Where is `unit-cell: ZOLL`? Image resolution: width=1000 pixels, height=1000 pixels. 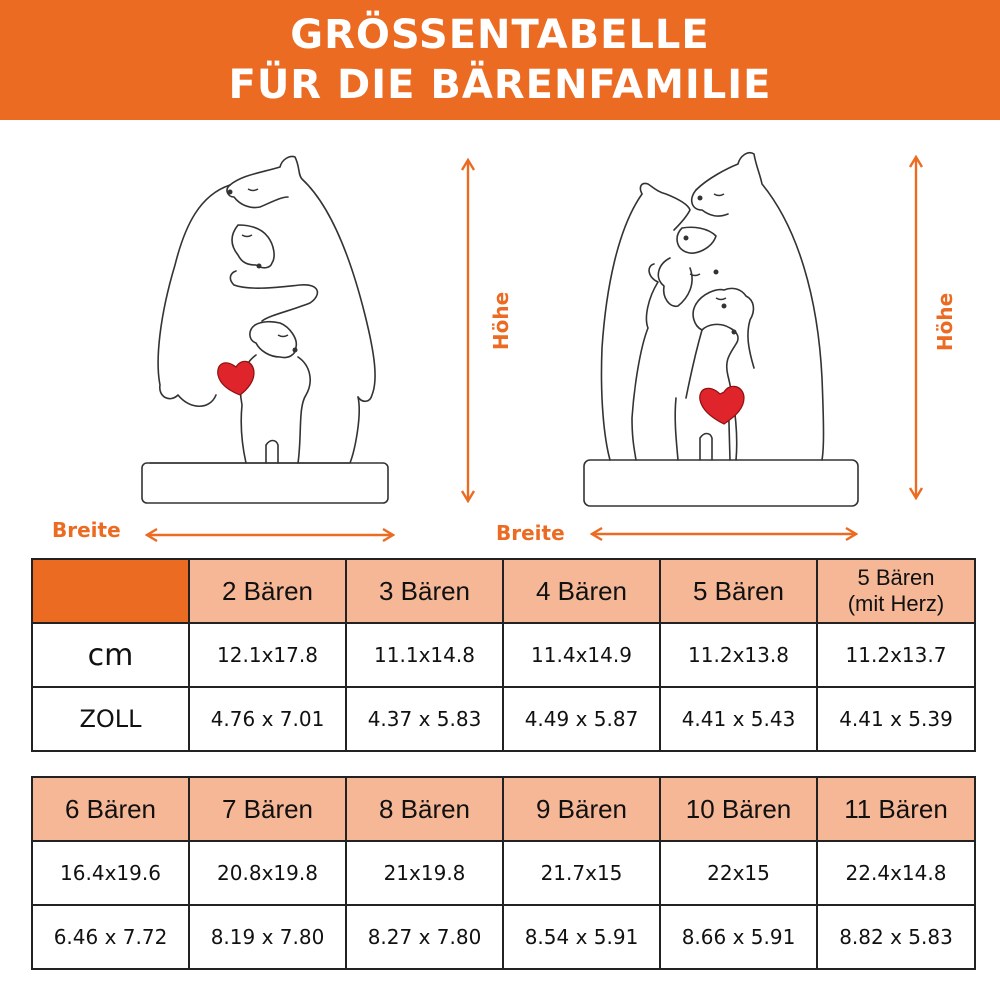 unit-cell: ZOLL is located at coordinates (110, 719).